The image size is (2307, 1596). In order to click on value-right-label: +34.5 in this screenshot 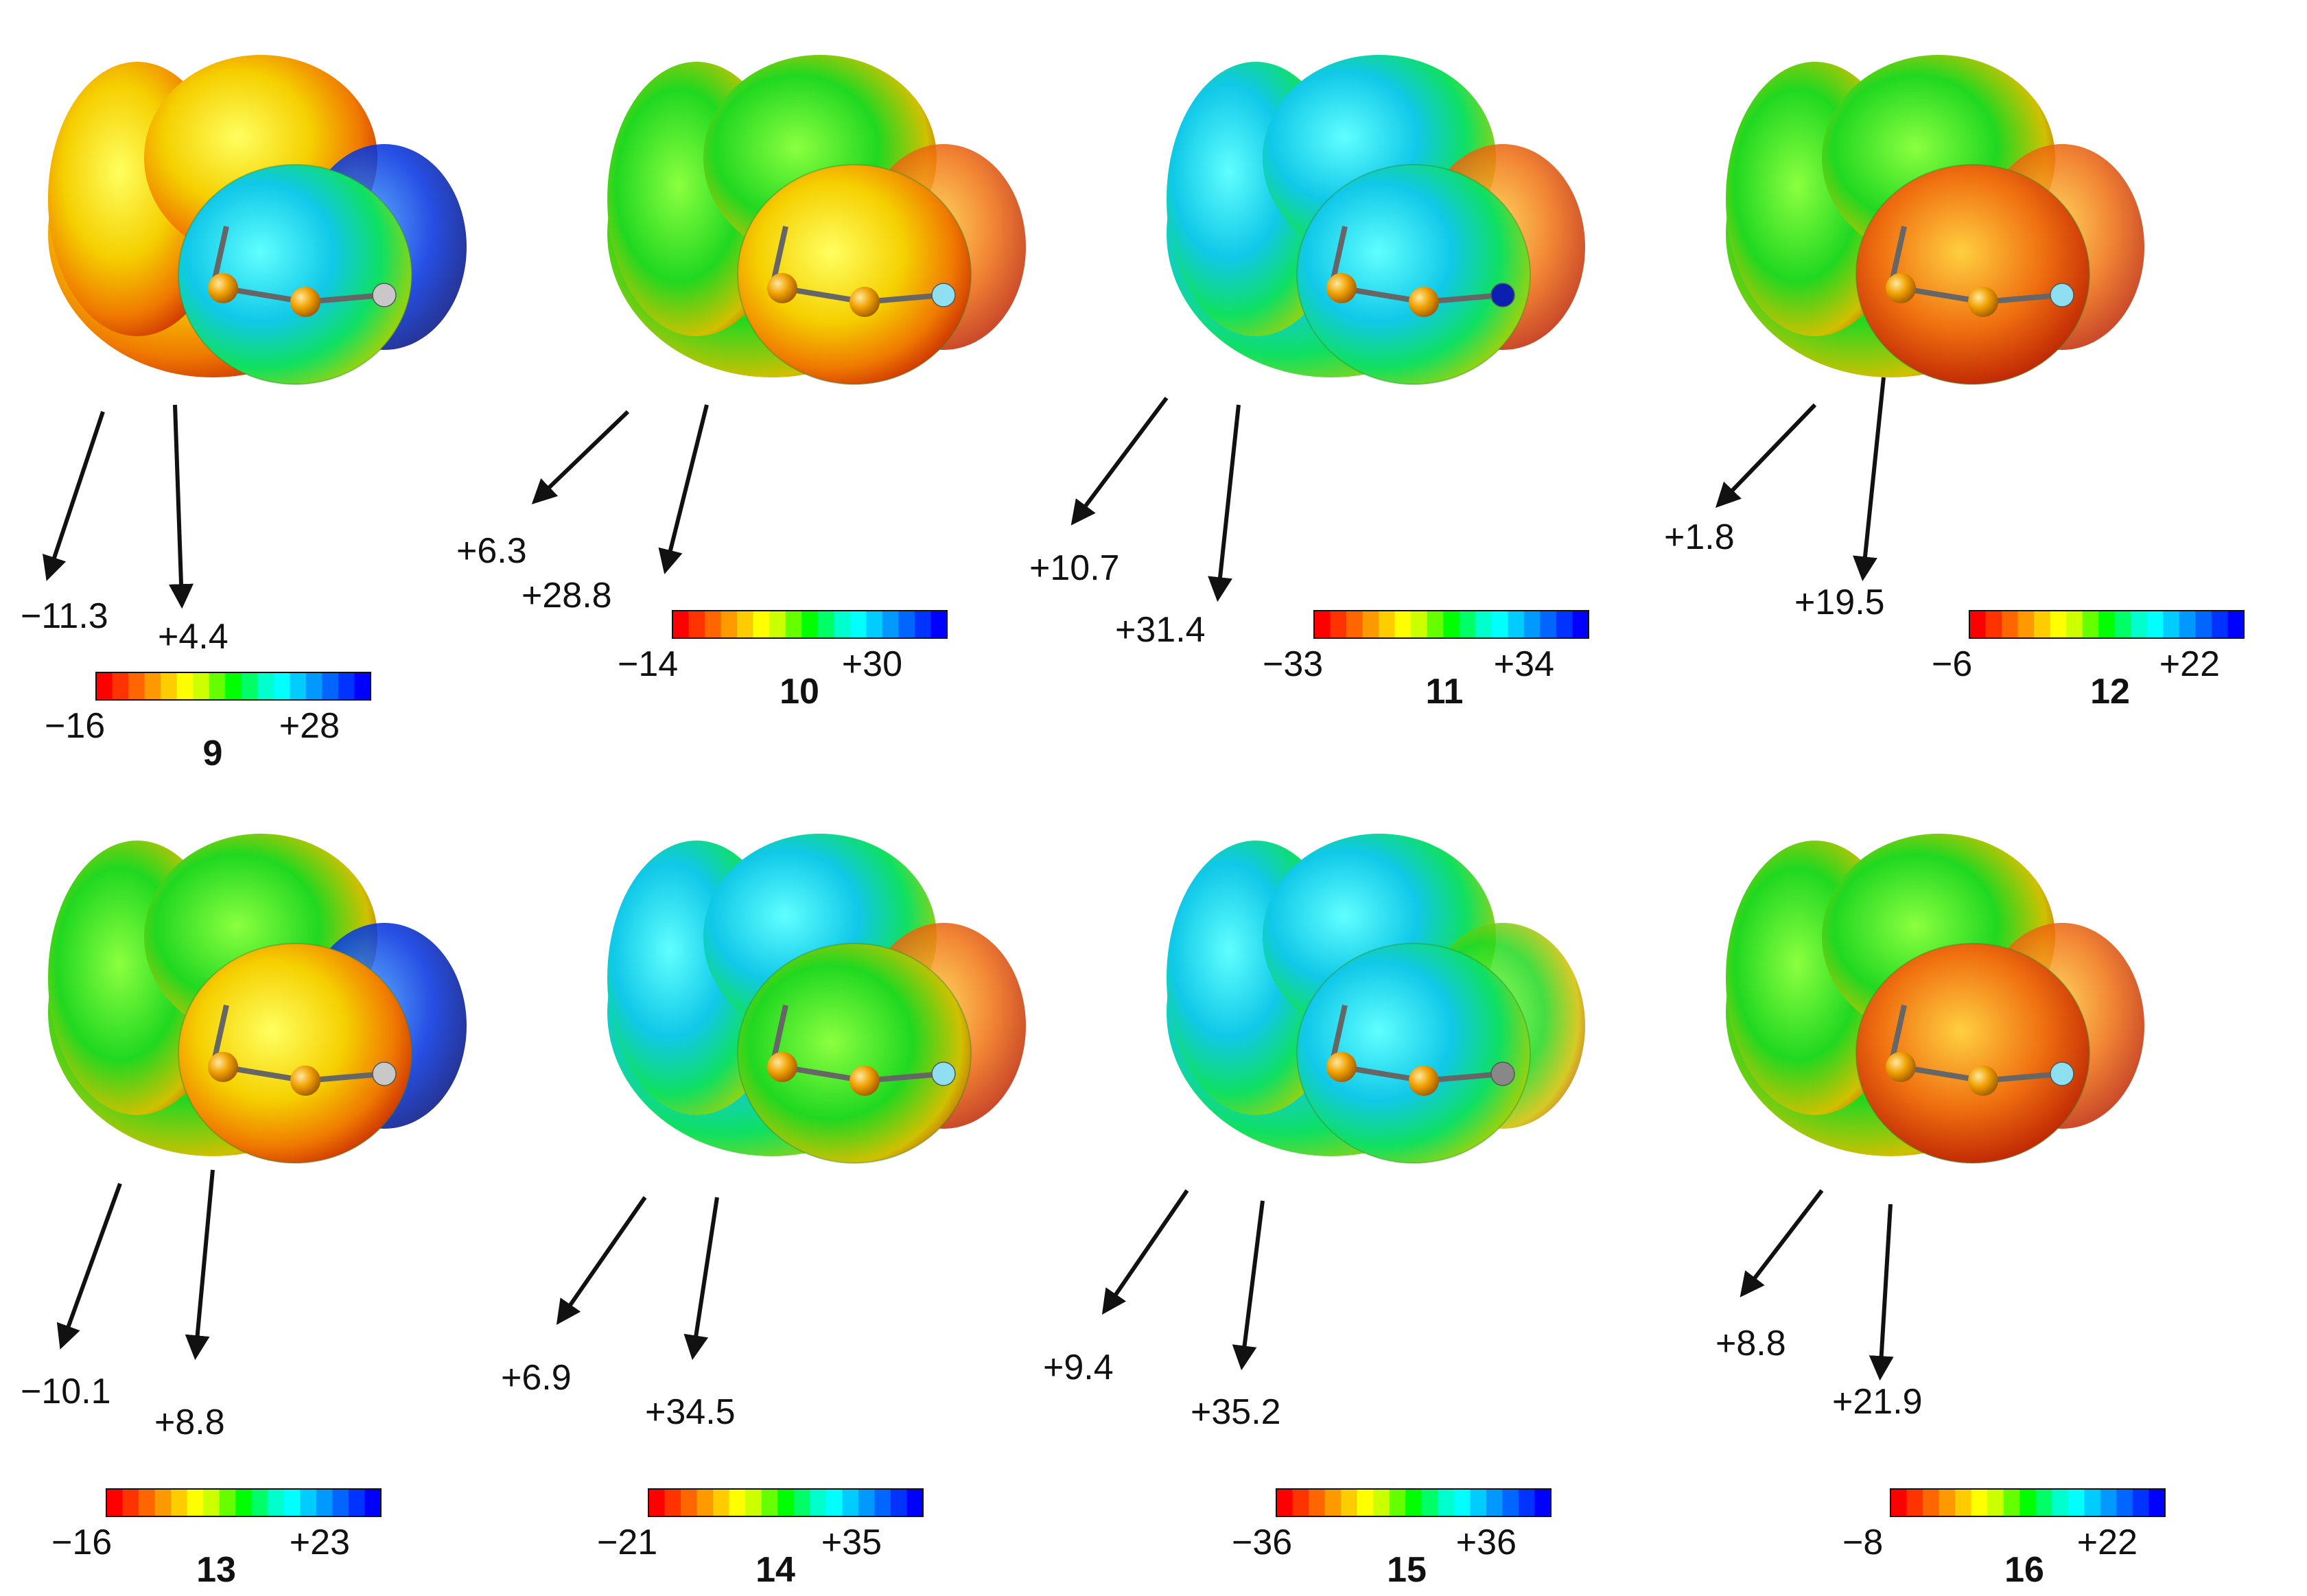, I will do `click(690, 1412)`.